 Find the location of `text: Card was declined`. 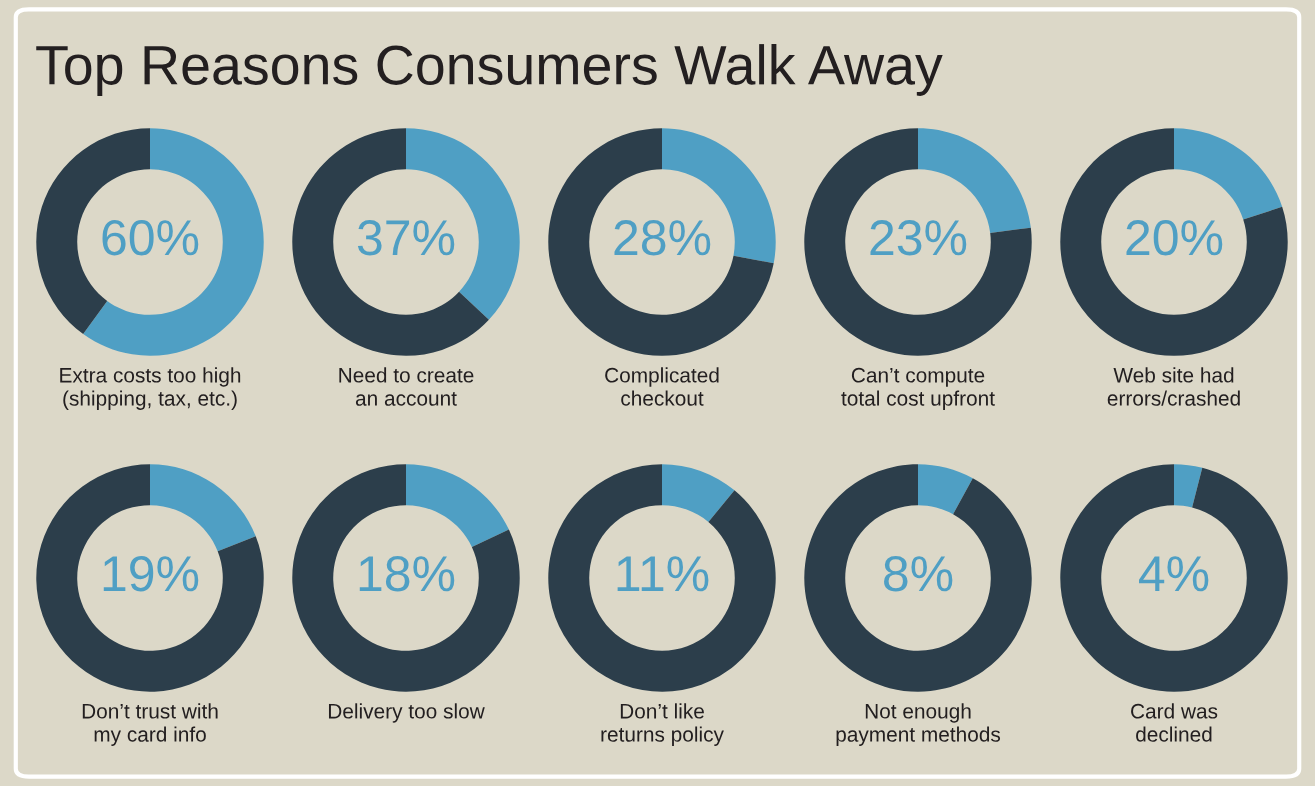

text: Card was declined is located at coordinates (1174, 722).